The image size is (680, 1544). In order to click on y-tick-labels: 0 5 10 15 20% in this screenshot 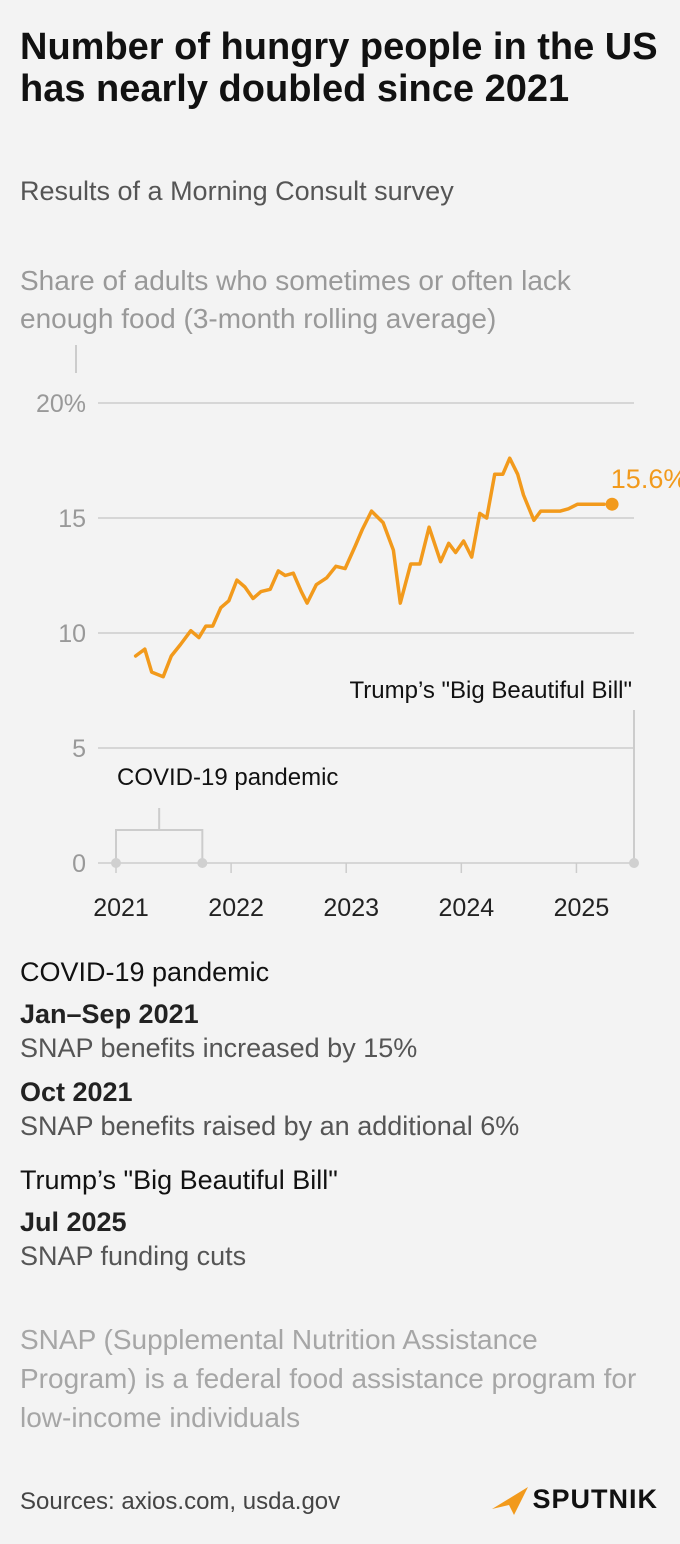, I will do `click(61, 634)`.